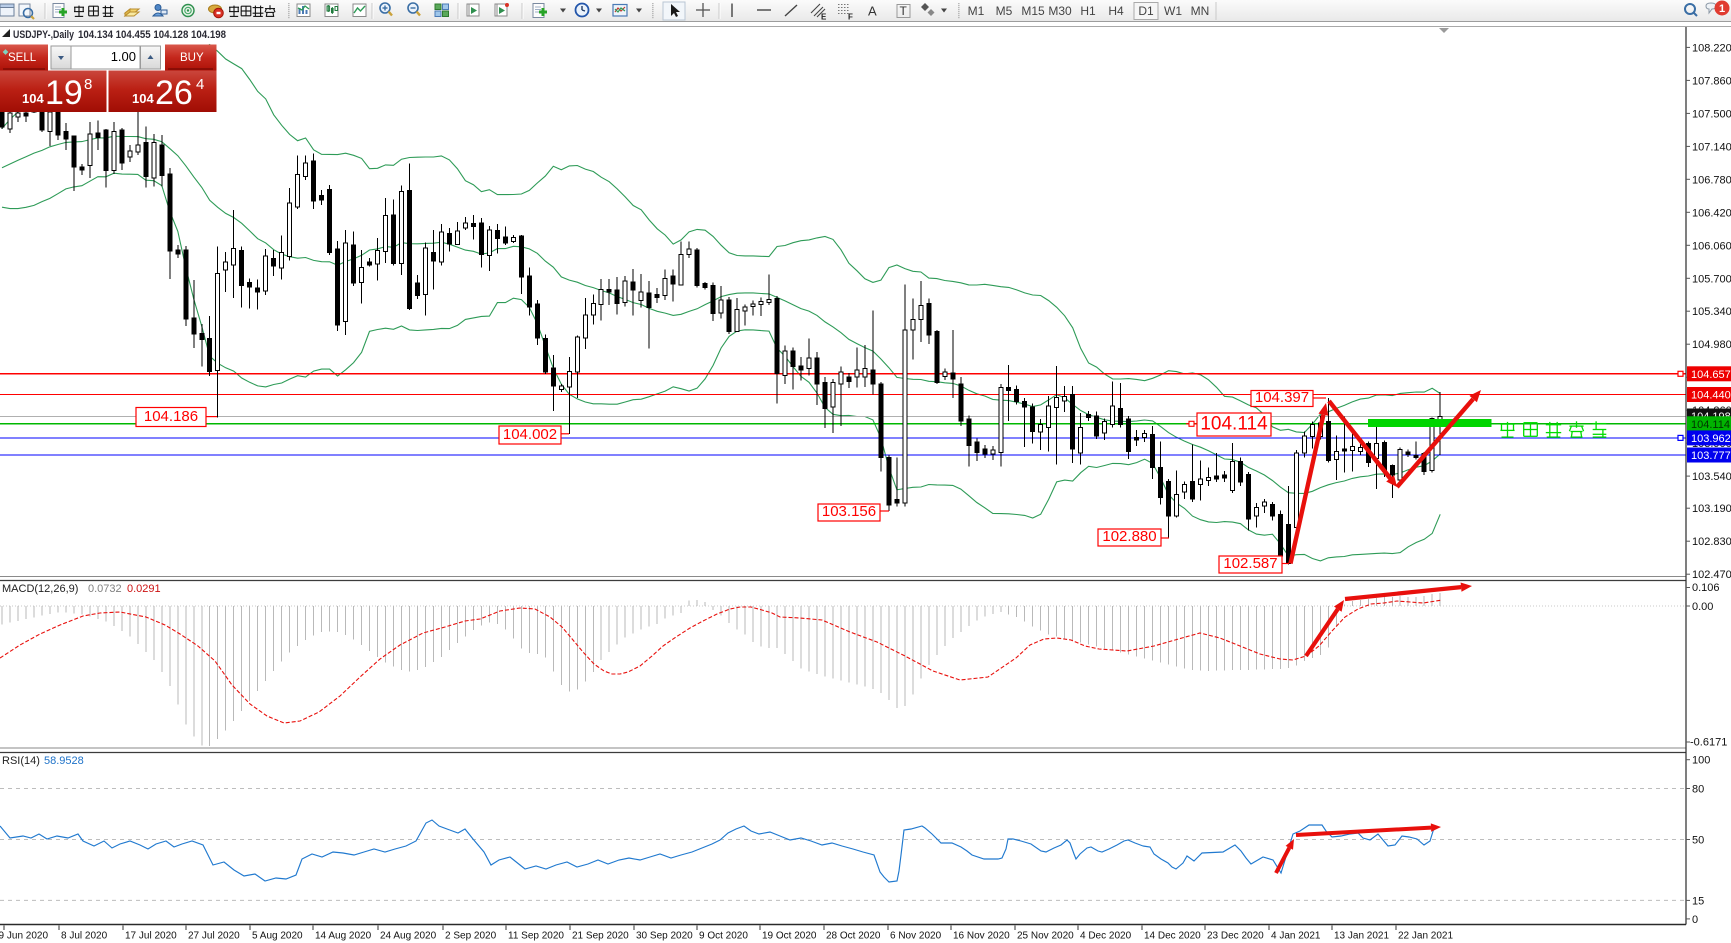 This screenshot has height=943, width=1731. Describe the element at coordinates (1711, 180) in the screenshot. I see `svg-text: 106.780` at that location.